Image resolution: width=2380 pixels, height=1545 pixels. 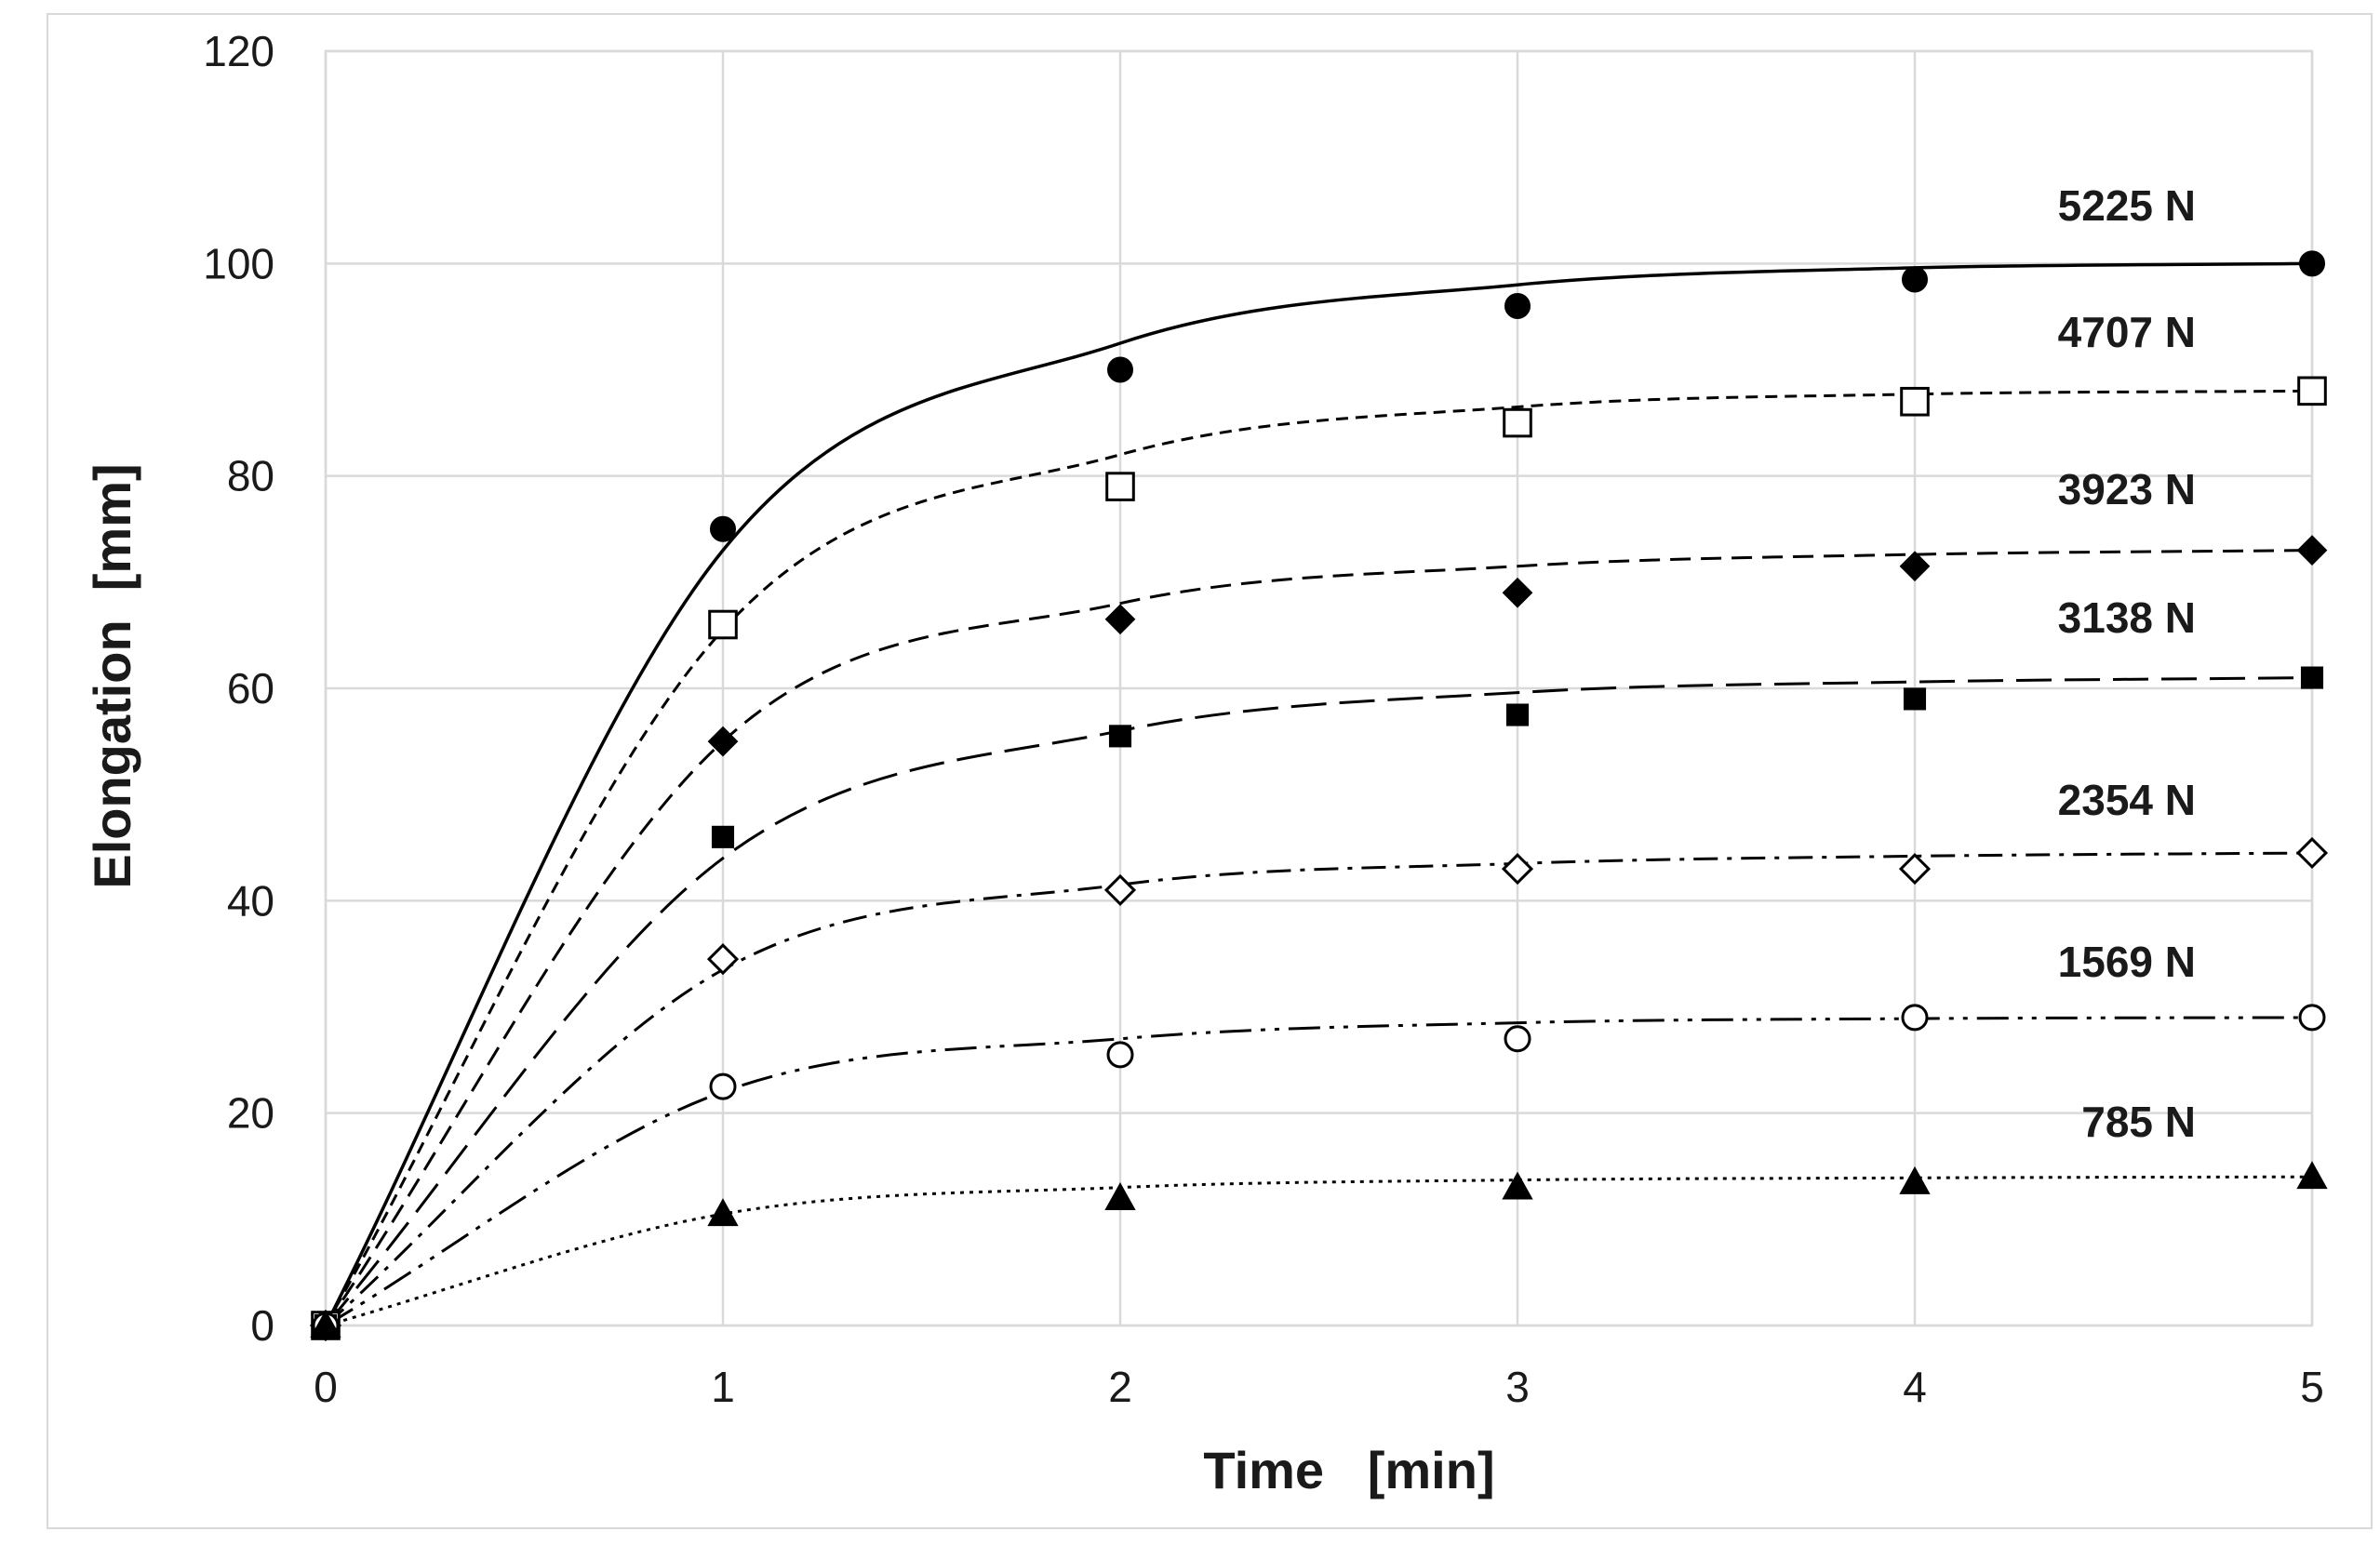 What do you see at coordinates (2127, 489) in the screenshot?
I see `series-label-3923n: 3923 N` at bounding box center [2127, 489].